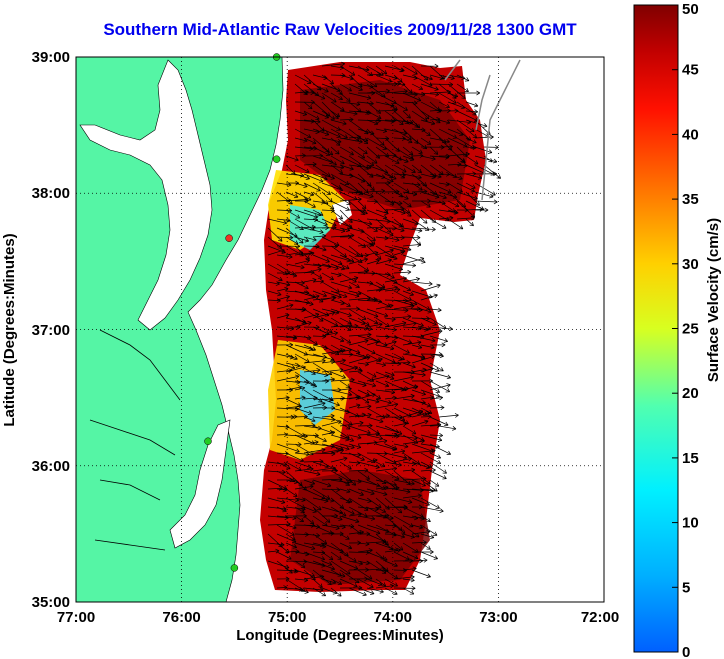 Image resolution: width=724 pixels, height=659 pixels. What do you see at coordinates (208, 441) in the screenshot?
I see `station-marker` at bounding box center [208, 441].